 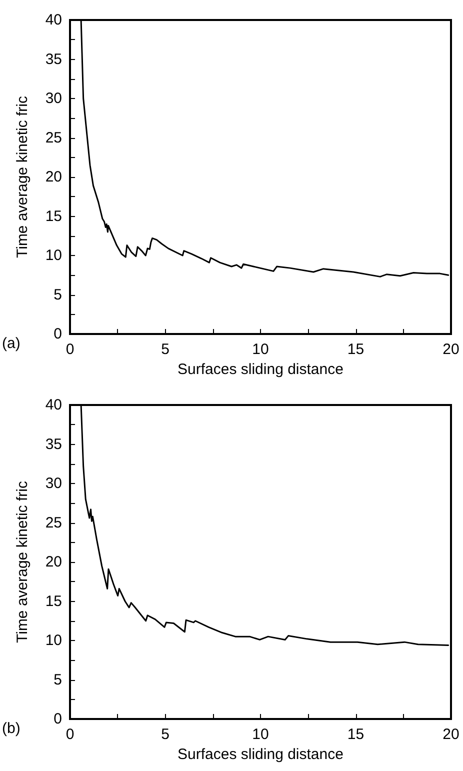 I want to click on text: (a), so click(x=11, y=343).